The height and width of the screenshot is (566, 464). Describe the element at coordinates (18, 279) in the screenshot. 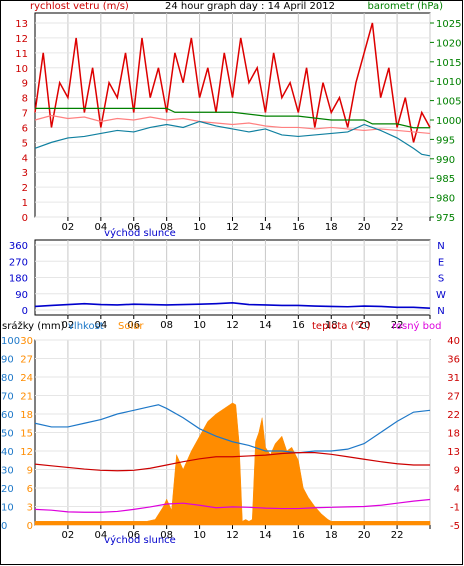

I see `direction-tick-label: 180` at that location.